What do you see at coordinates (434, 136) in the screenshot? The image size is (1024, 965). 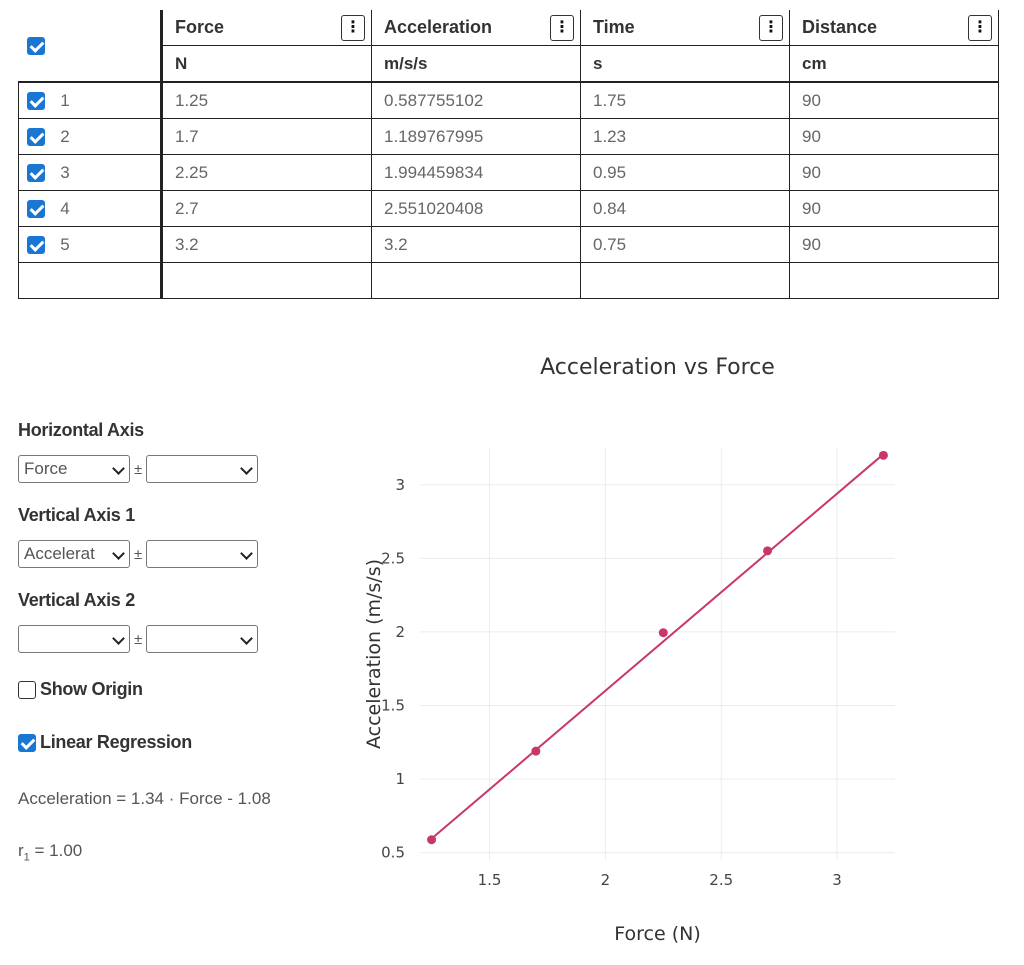 I see `cell-value: 1.189767995` at bounding box center [434, 136].